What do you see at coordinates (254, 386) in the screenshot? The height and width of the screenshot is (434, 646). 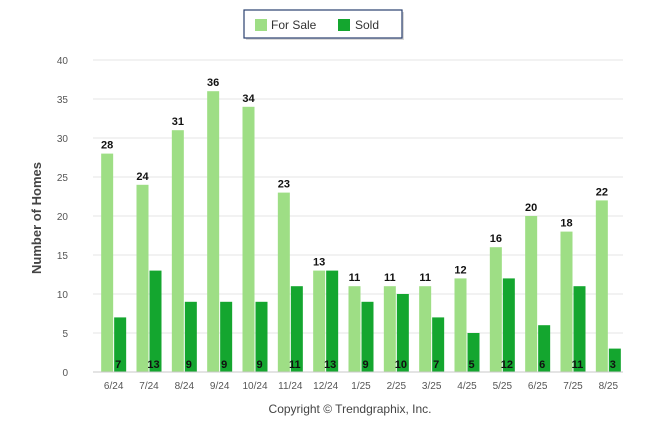 I see `x-tick-label: 10/24` at bounding box center [254, 386].